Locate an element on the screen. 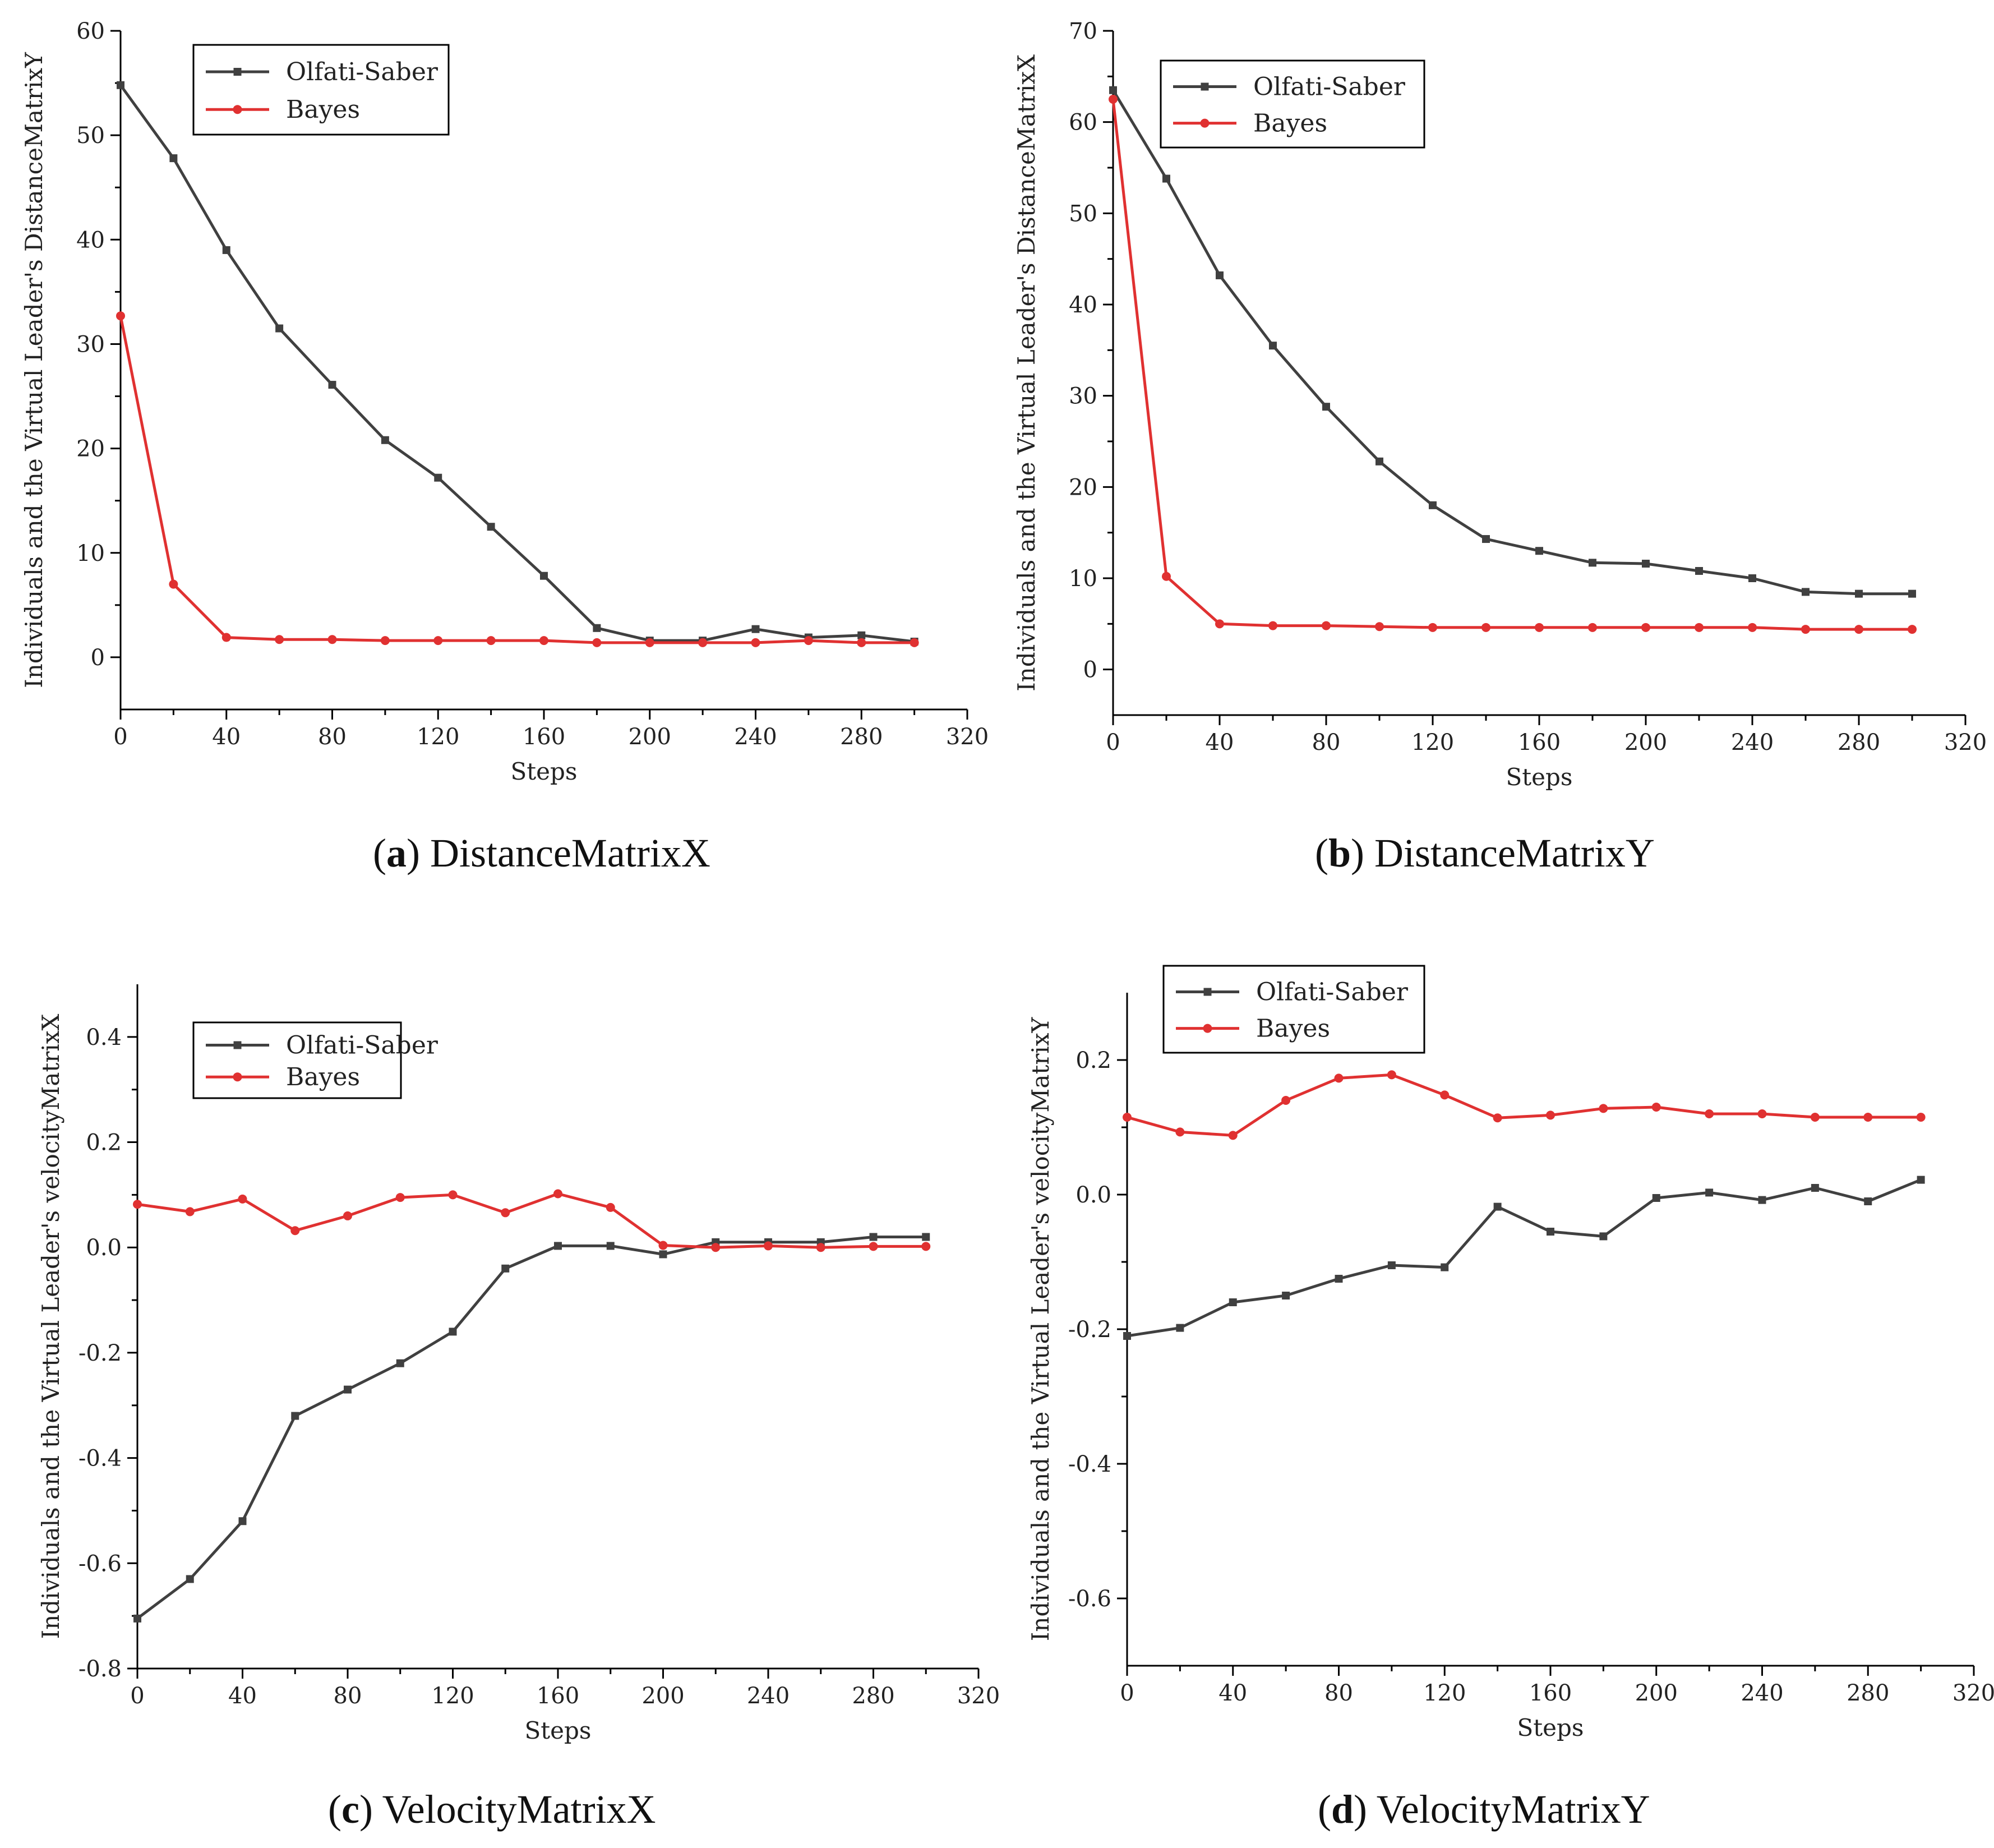 This screenshot has height=1848, width=1994. y-tick-label: -0.4 is located at coordinates (100, 1459).